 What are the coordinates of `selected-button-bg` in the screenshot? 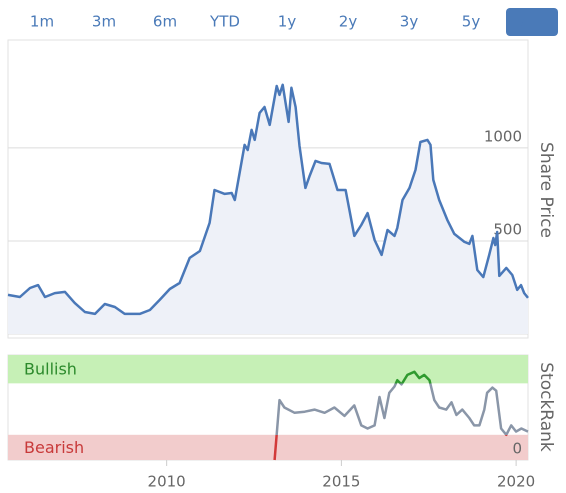 It's located at (532, 22).